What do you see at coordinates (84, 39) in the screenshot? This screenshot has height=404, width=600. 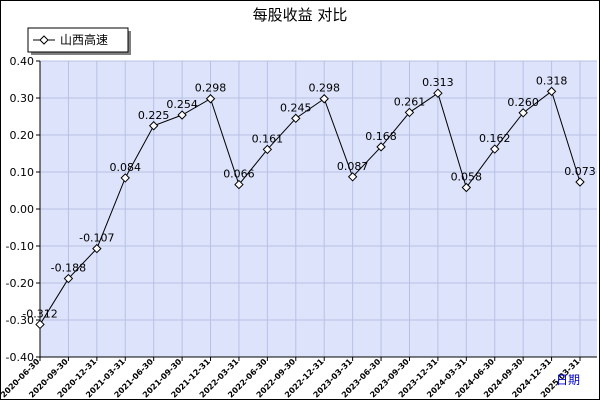 I see `legend-series-name: 山西高速` at bounding box center [84, 39].